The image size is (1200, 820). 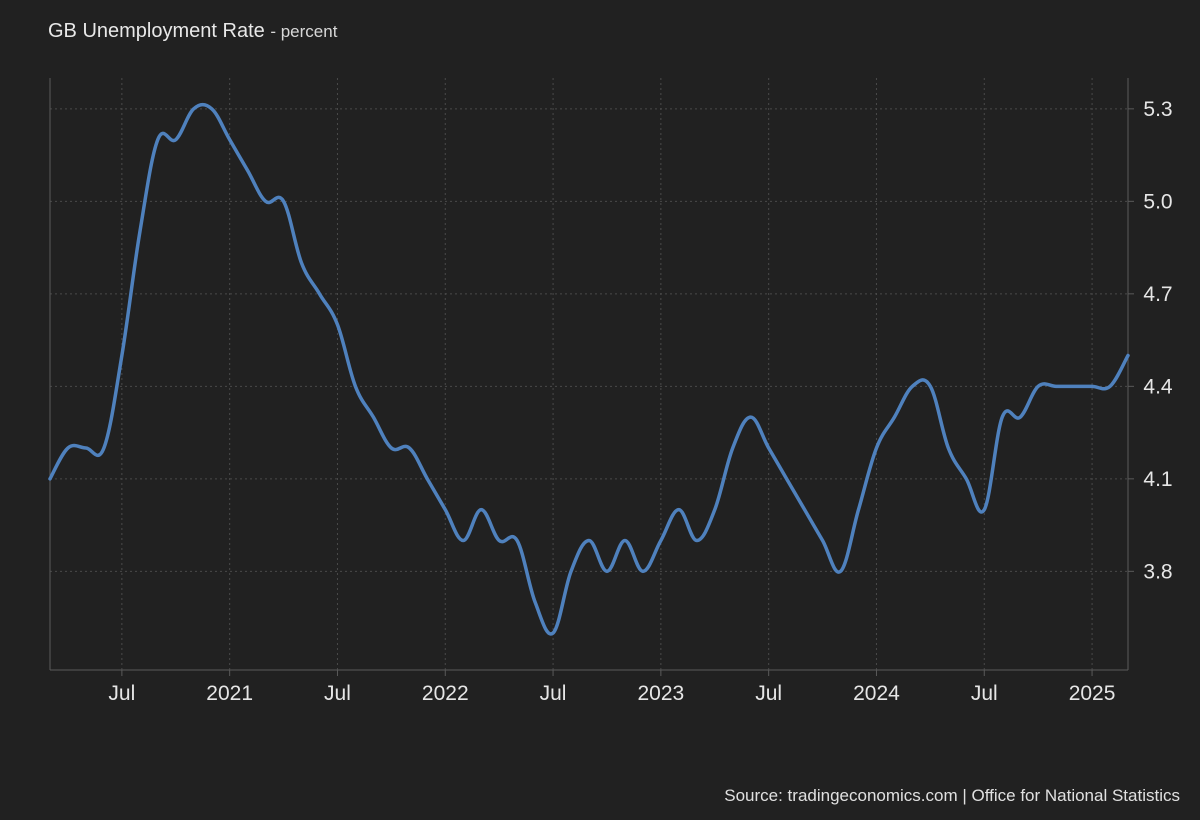 What do you see at coordinates (876, 693) in the screenshot?
I see `x-tick-label: 2024` at bounding box center [876, 693].